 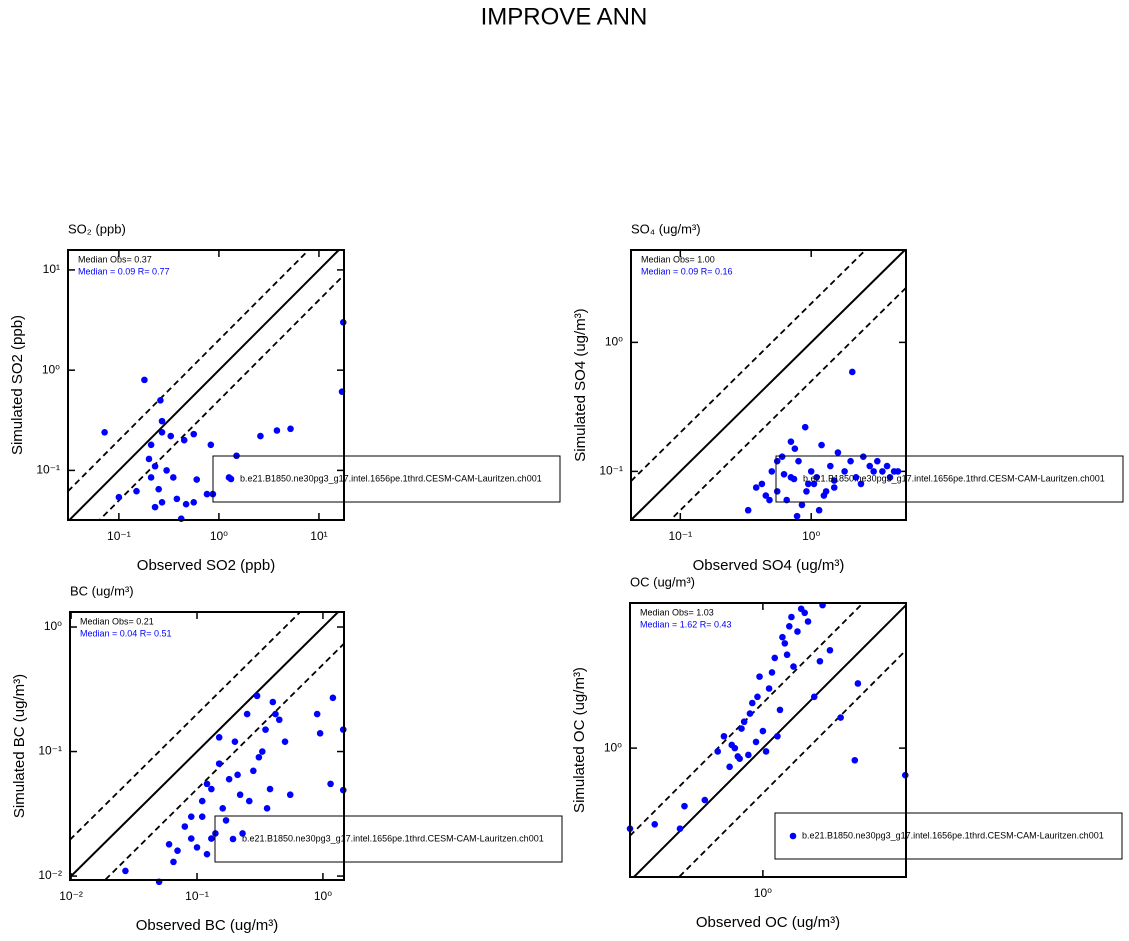 I want to click on y-tick-label: 10⁻², so click(x=50, y=875).